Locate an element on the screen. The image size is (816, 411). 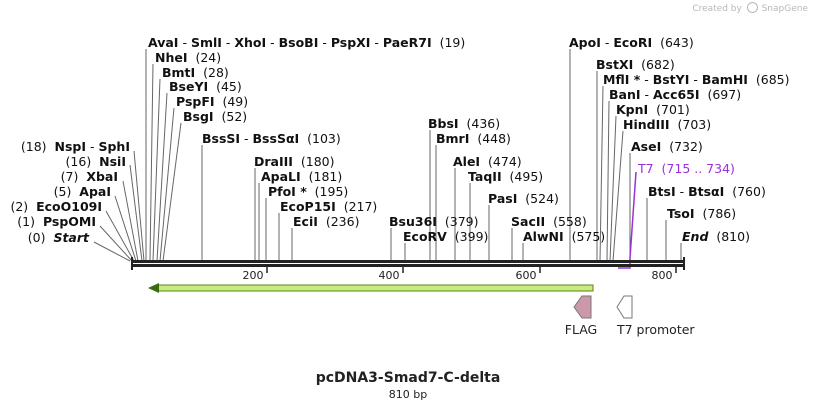
cut-position: (195) is located at coordinates (328, 191).